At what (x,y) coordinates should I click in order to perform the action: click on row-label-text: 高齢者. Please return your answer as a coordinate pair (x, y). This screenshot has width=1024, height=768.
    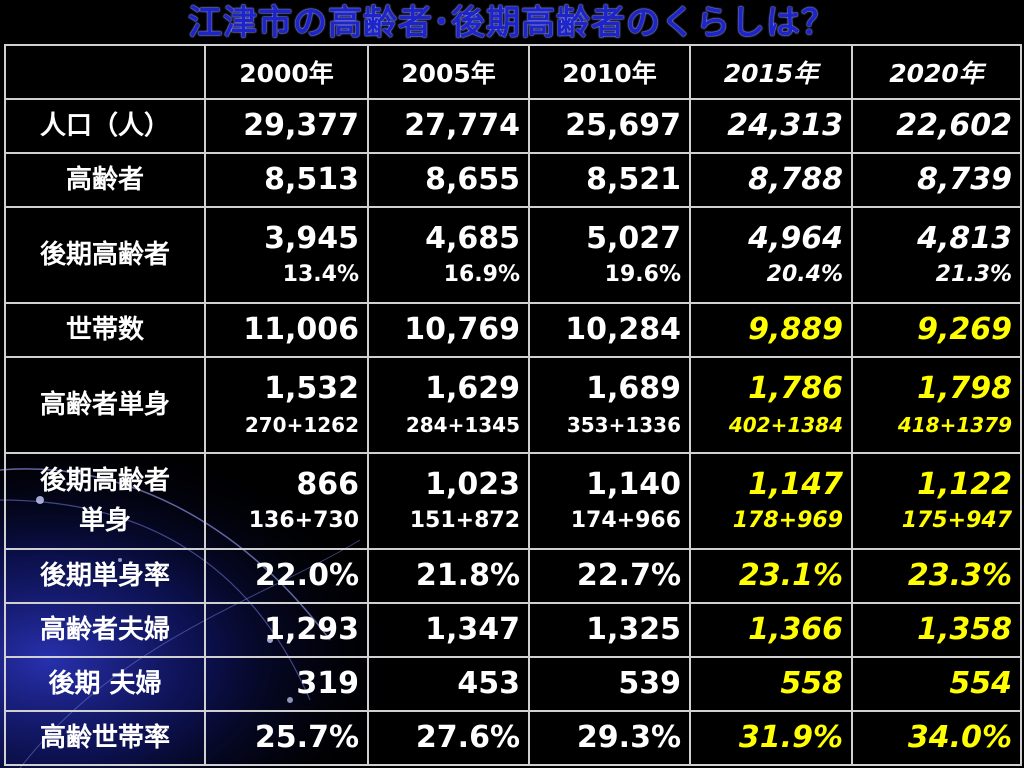
    Looking at the image, I should click on (104, 180).